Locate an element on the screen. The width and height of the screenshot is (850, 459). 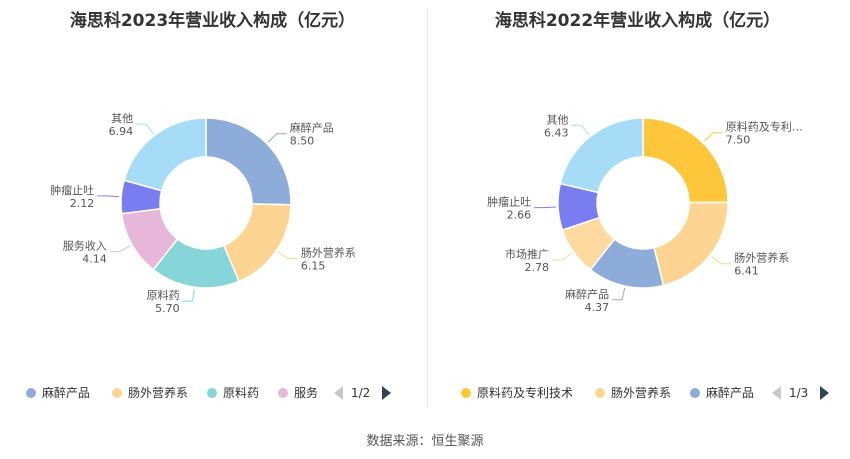
slice-value-label: 5.70 is located at coordinates (167, 308).